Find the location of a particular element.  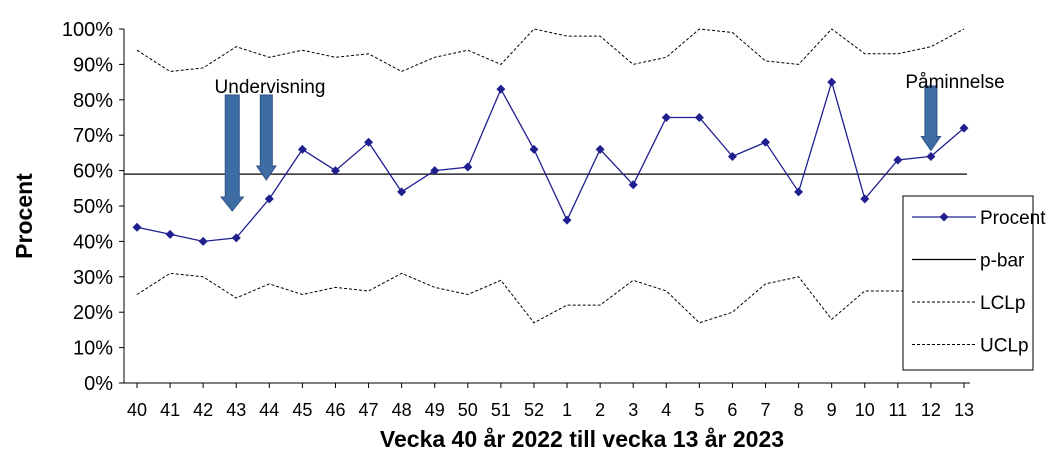

y-axis: 0% 10% 20% 30% 40% 50% 60% 70% 80% 90% 100% is located at coordinates (93, 207).